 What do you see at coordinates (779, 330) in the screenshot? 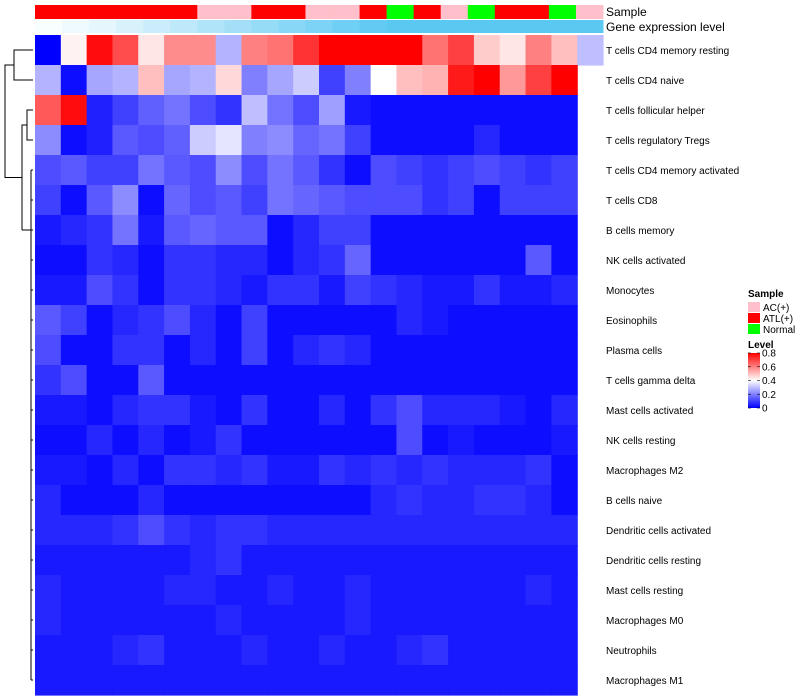
I see `sample-legend-label: Normal` at bounding box center [779, 330].